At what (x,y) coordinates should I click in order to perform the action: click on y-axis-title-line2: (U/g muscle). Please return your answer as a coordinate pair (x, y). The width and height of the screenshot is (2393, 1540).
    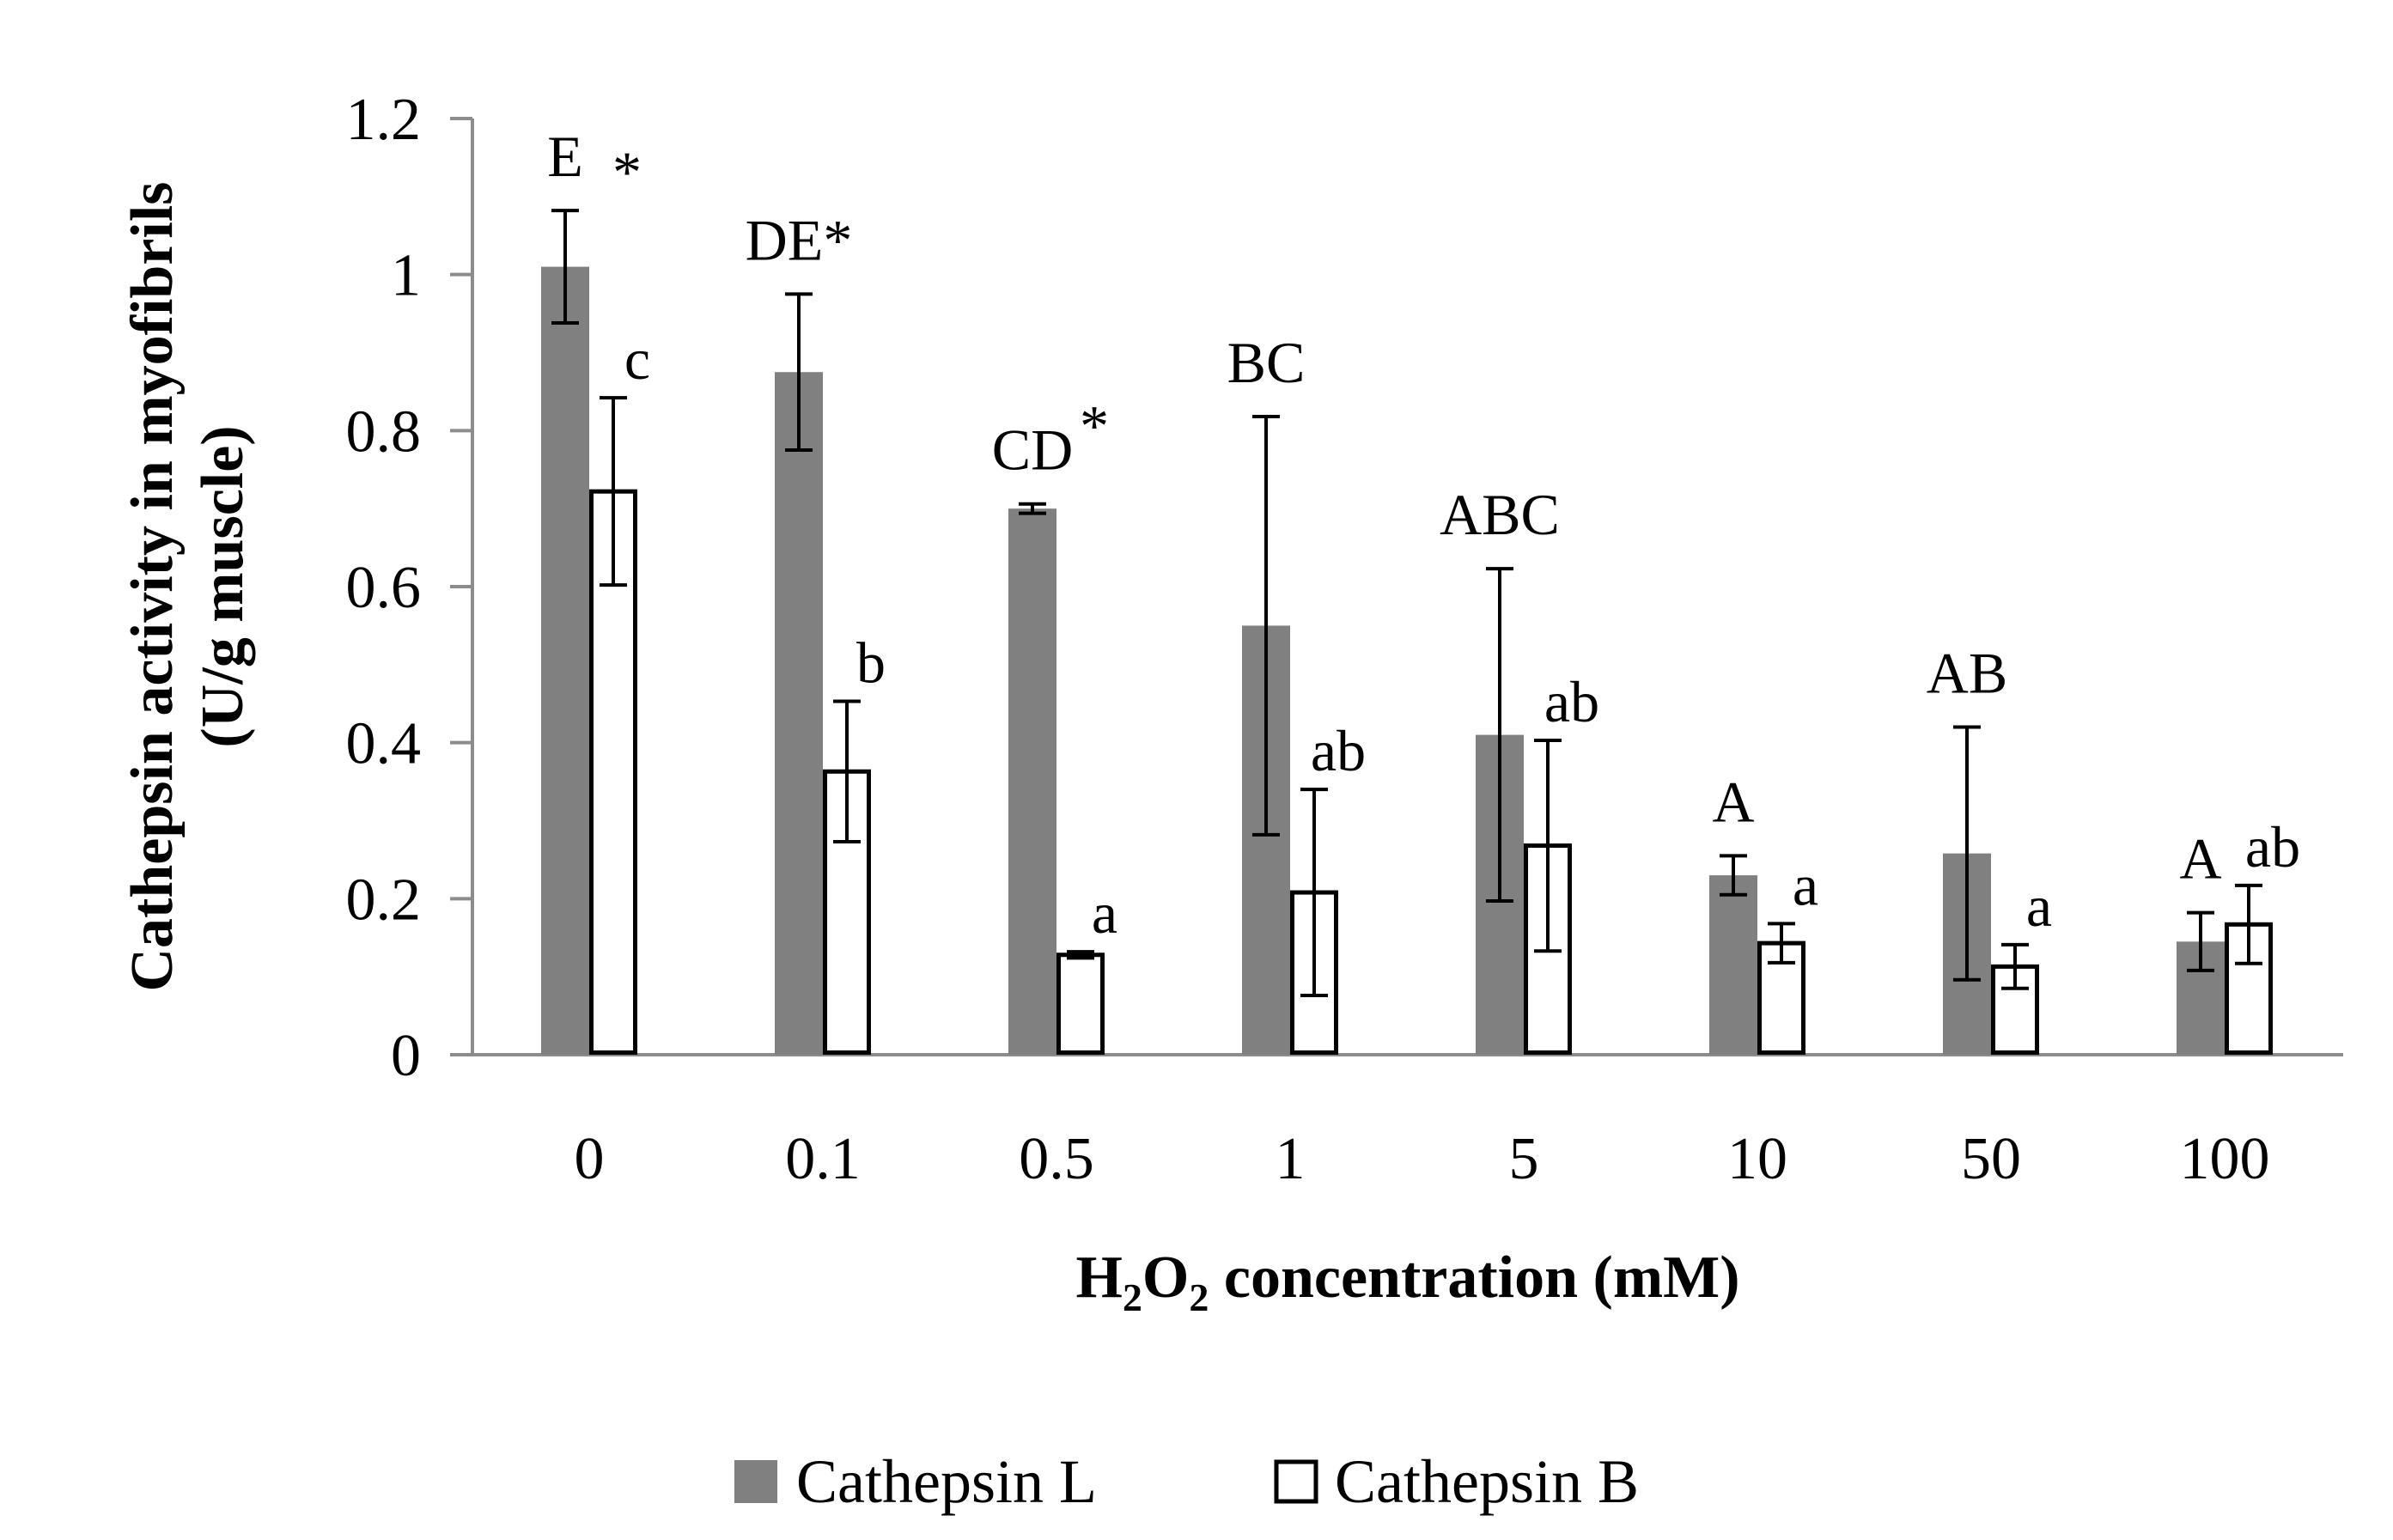
    Looking at the image, I should click on (223, 586).